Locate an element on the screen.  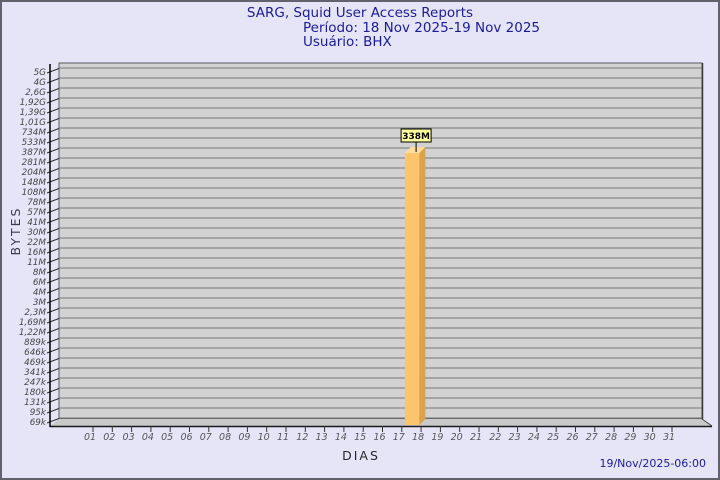
x-axis-tick-label: 02 is located at coordinates (109, 437).